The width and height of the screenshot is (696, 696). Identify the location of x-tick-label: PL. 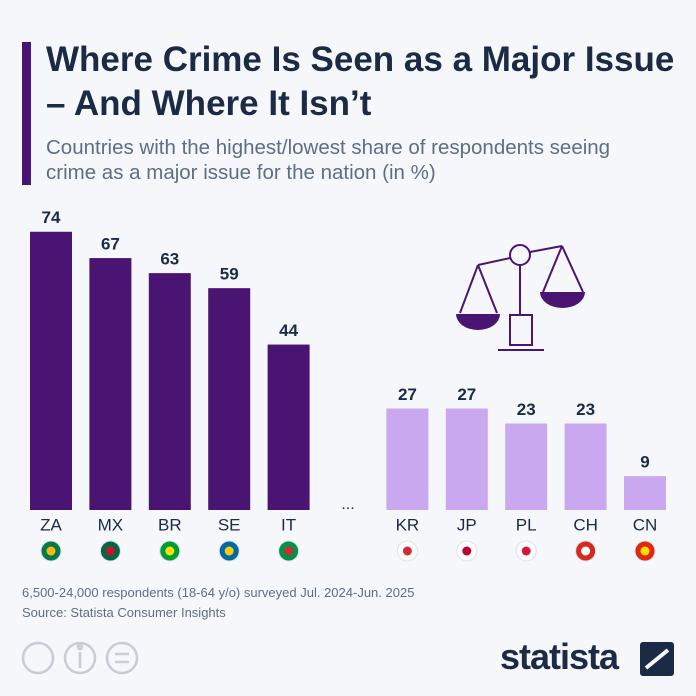
(526, 524).